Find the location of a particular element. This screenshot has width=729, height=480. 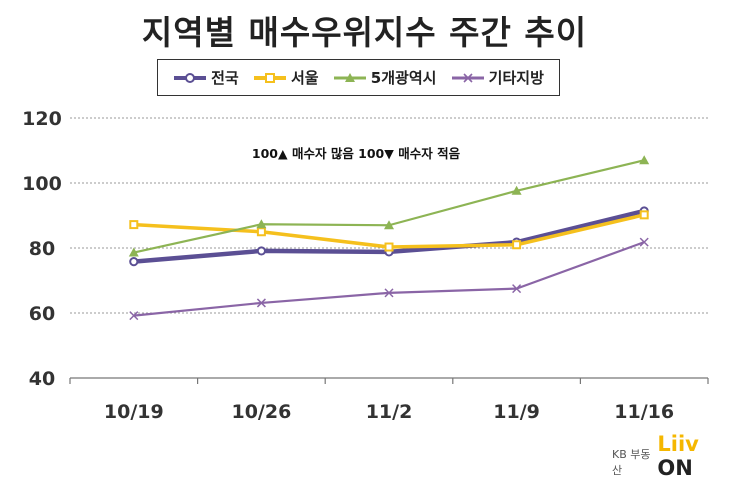

y-tick-label: 120 is located at coordinates (42, 119).